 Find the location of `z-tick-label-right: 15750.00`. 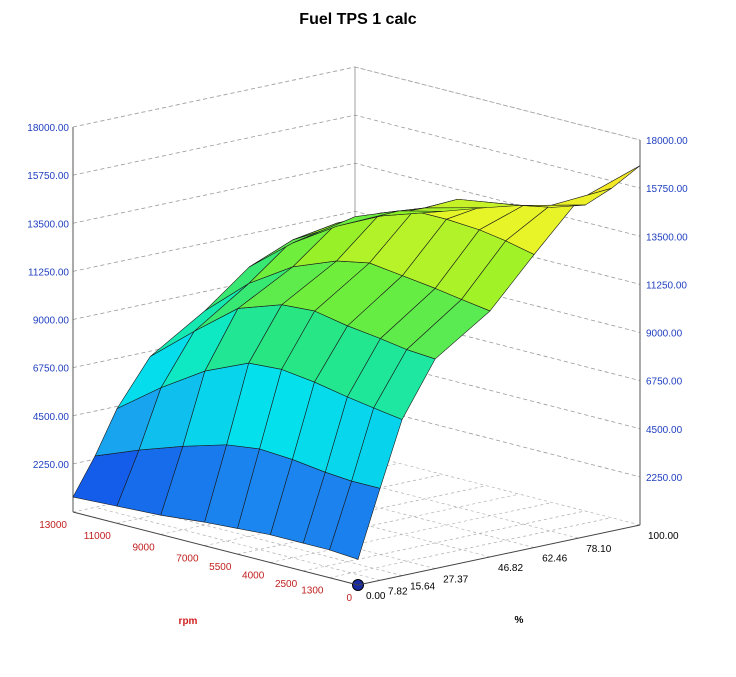

z-tick-label-right: 15750.00 is located at coordinates (667, 189).